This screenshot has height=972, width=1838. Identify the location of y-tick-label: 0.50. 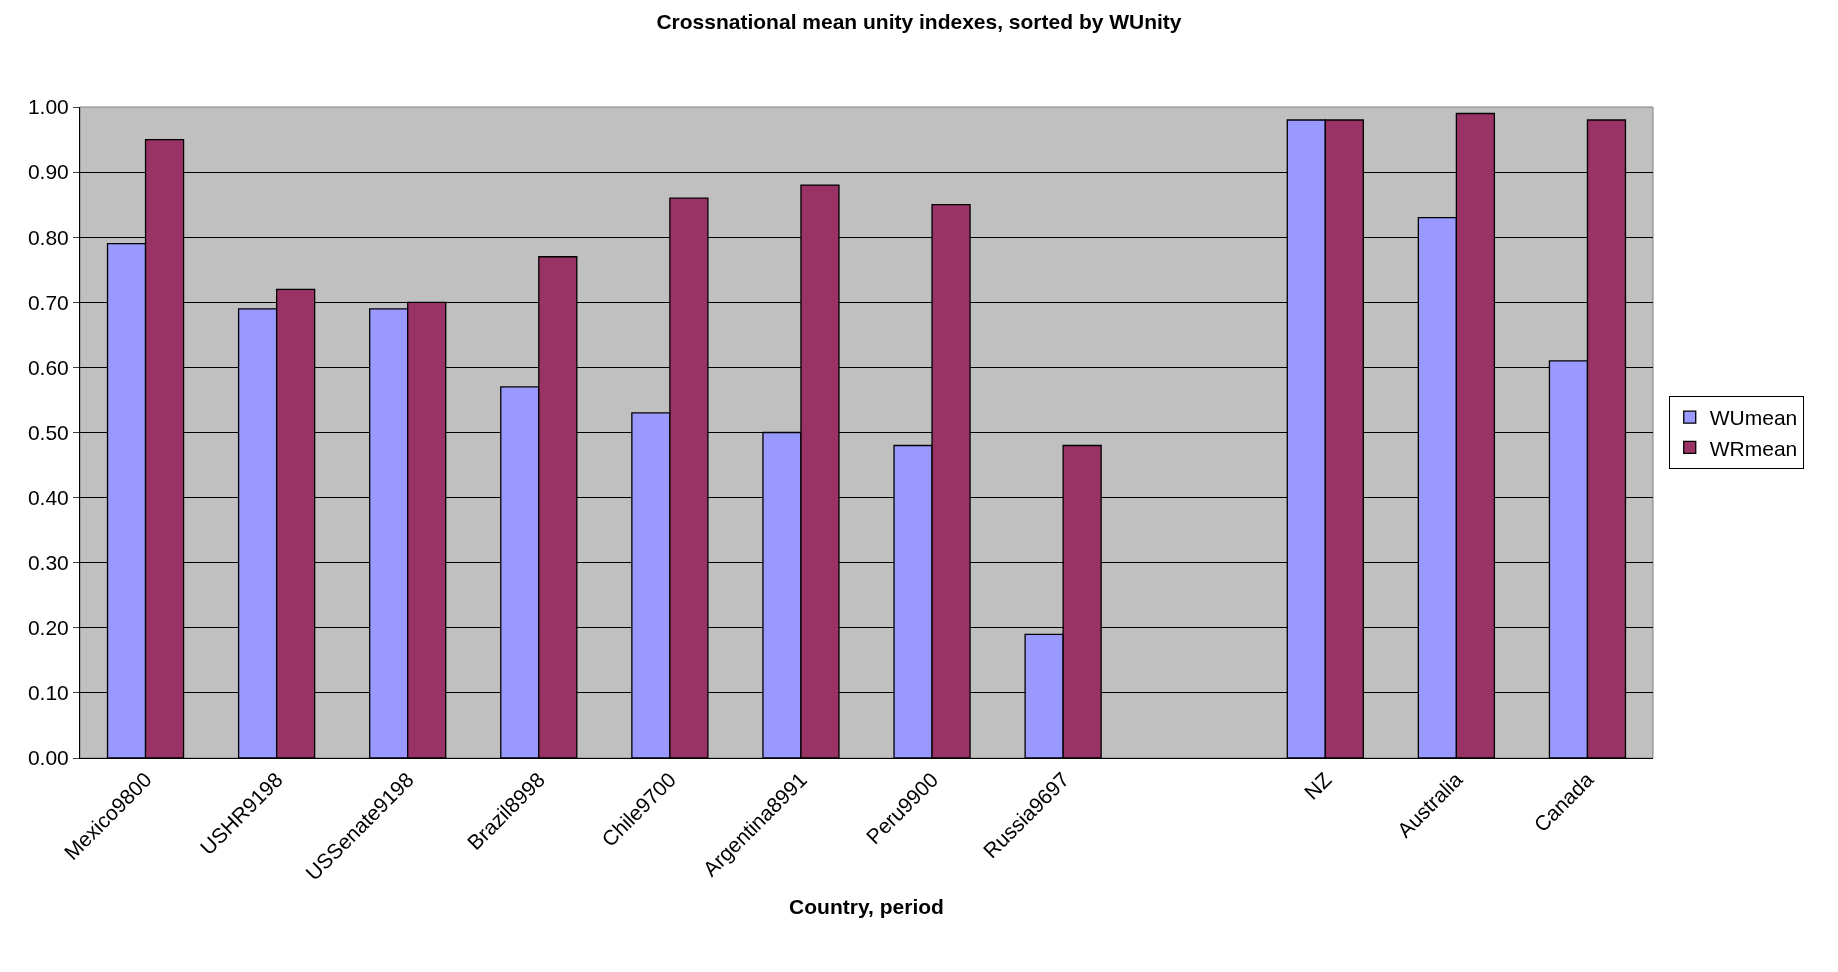
(48, 432).